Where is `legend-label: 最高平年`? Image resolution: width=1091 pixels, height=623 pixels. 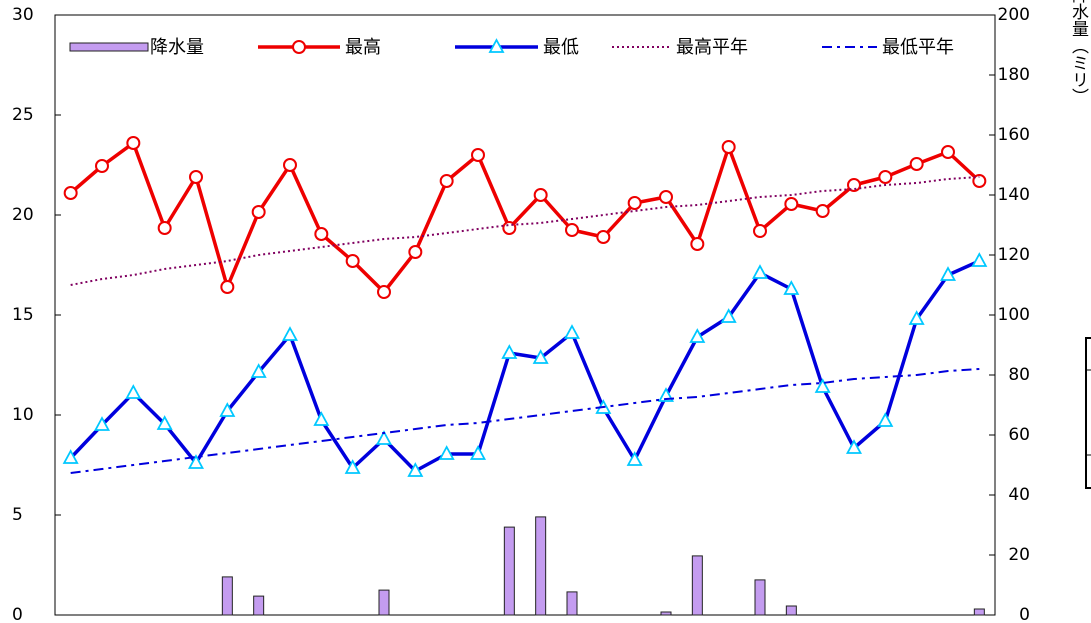
legend-label: 最高平年 is located at coordinates (712, 47).